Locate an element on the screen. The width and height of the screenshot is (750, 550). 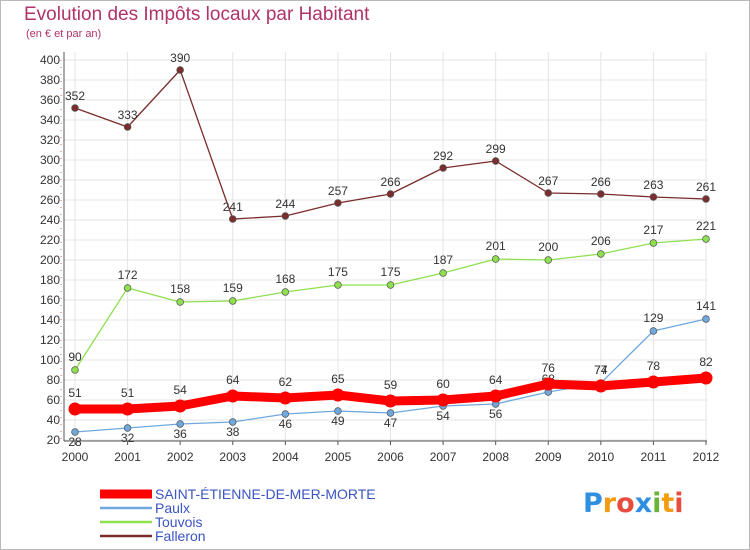
logo-letter: o is located at coordinates (625, 503).